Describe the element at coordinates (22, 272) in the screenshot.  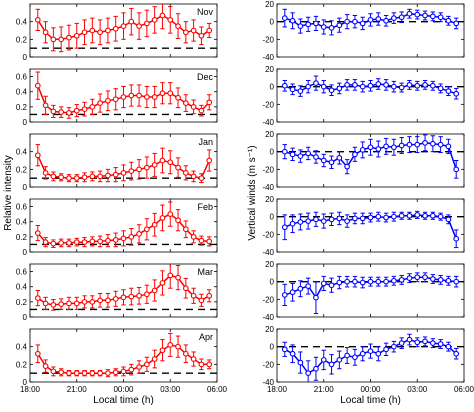
I see `y-tick-label: 0.6` at that location.